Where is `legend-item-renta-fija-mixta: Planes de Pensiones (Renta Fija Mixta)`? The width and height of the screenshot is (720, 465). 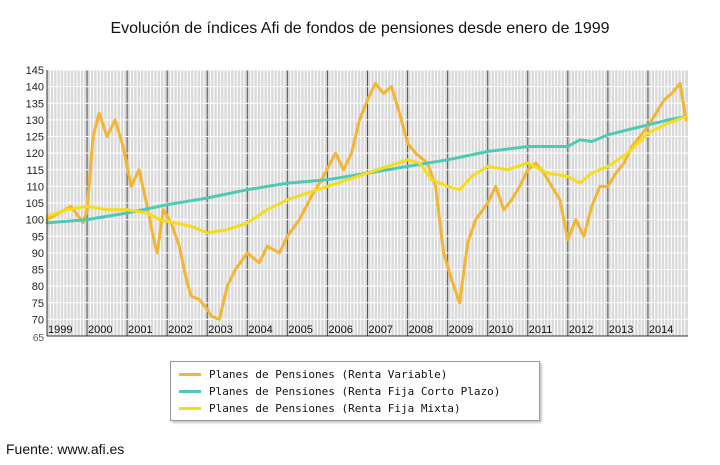 legend-item-renta-fija-mixta: Planes de Pensiones (Renta Fija Mixta) is located at coordinates (320, 409).